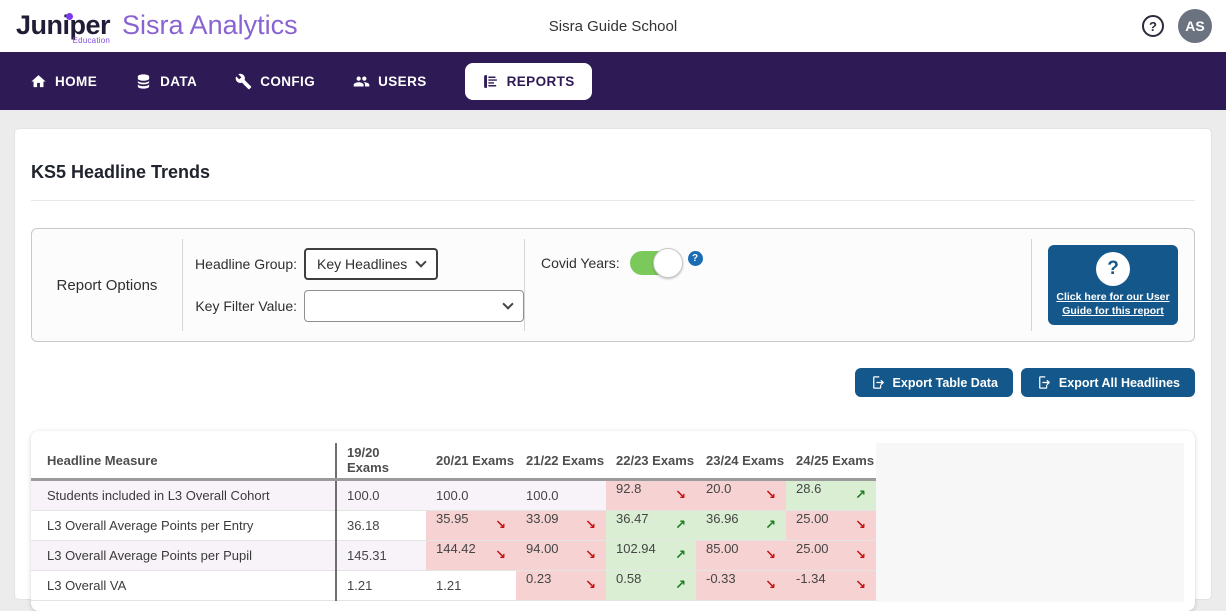  Describe the element at coordinates (361, 81) in the screenshot. I see `users-icon` at that location.